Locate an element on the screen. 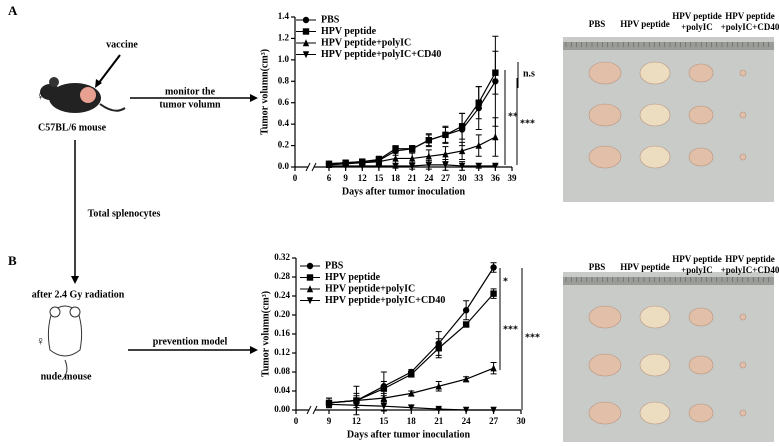  y-tick-label: 0.08 is located at coordinates (282, 371).